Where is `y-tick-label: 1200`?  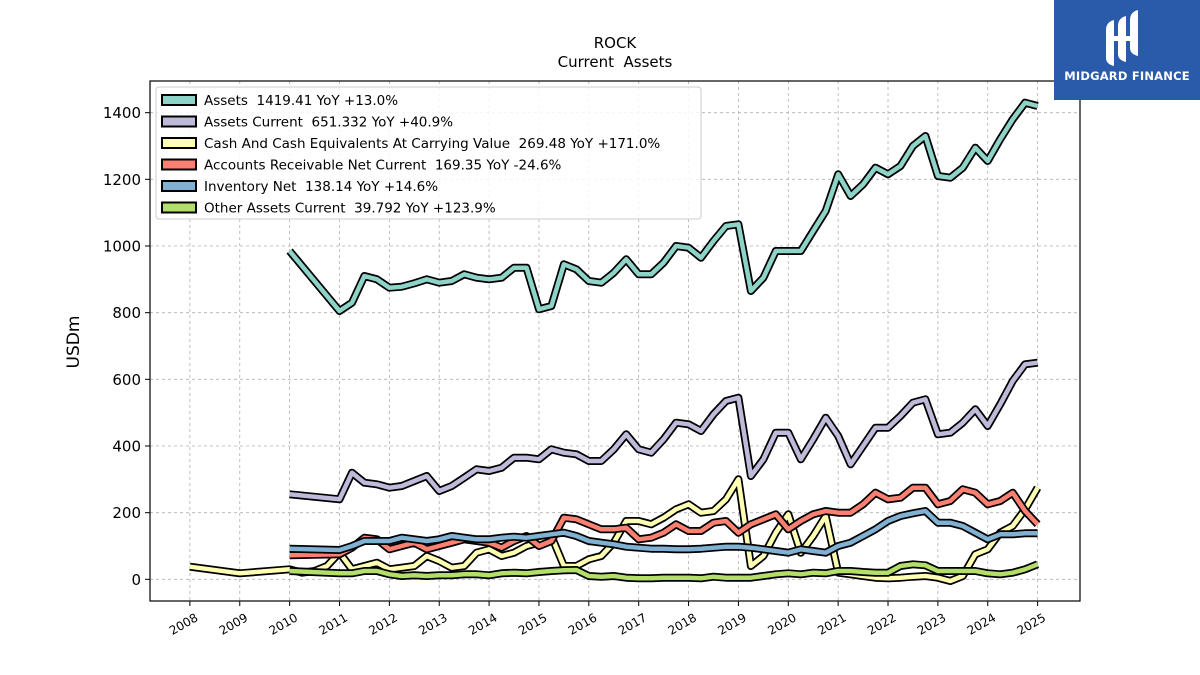 y-tick-label: 1200 is located at coordinates (122, 180).